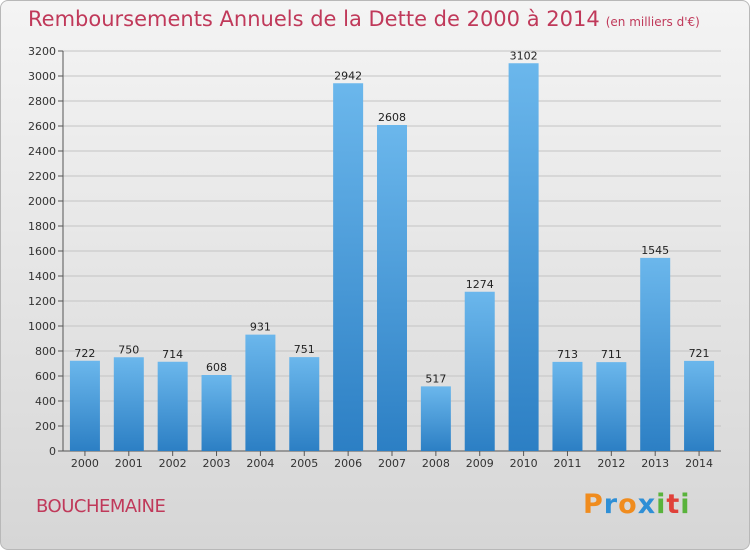 Image resolution: width=750 pixels, height=550 pixels. I want to click on y-tick-label: 3000, so click(42, 76).